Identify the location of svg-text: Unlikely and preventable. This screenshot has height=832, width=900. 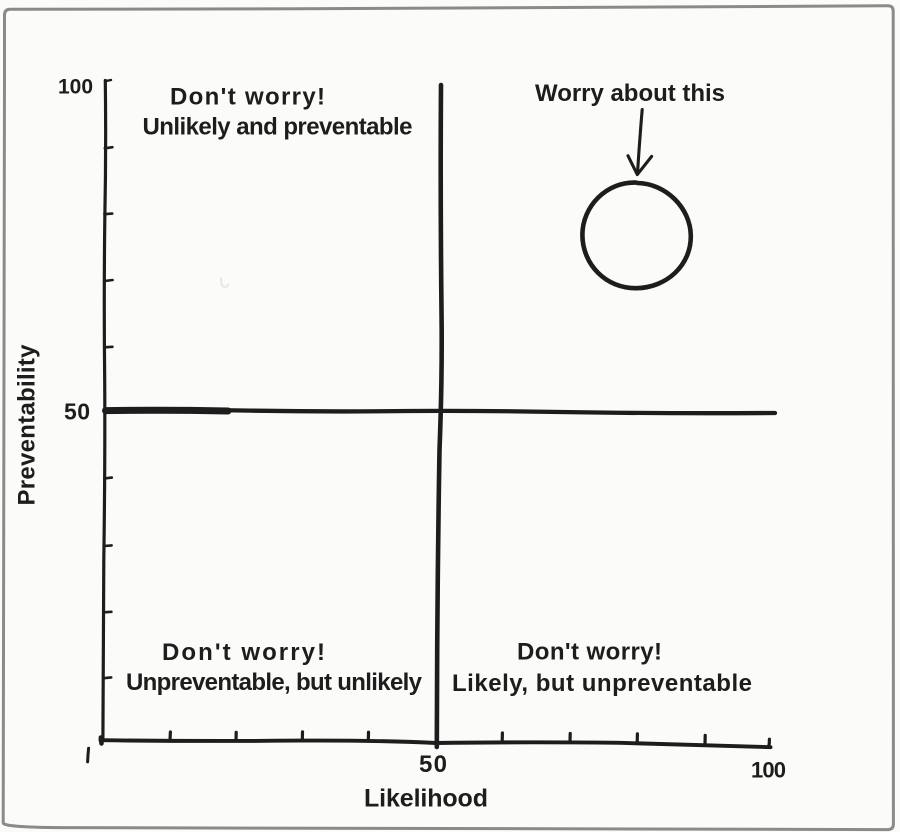
(278, 127).